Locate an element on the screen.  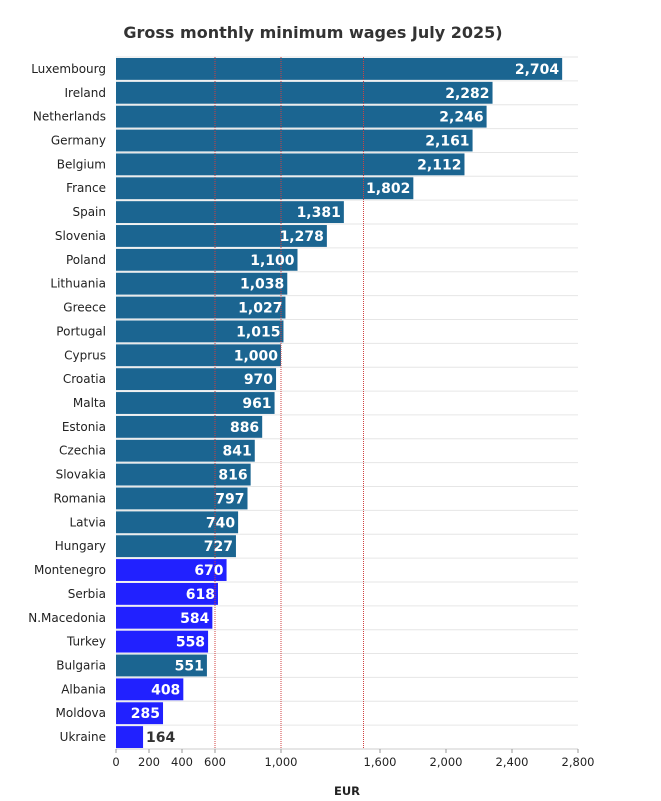
category-label: Bulgaria is located at coordinates (81, 665).